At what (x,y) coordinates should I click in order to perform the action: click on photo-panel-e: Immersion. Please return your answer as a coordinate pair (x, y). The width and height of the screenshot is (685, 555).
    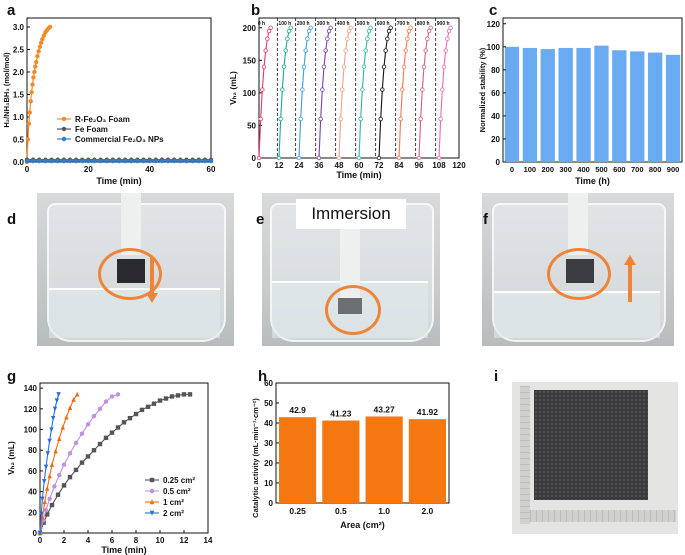
    Looking at the image, I should click on (351, 269).